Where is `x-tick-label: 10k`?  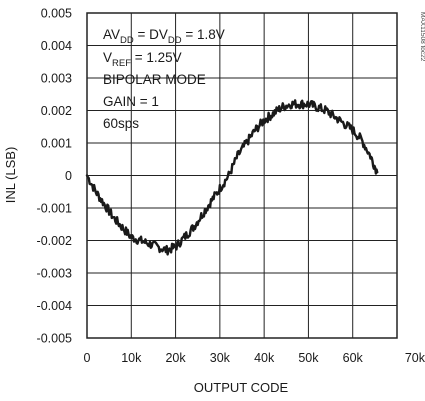
x-tick-label: 10k is located at coordinates (131, 358).